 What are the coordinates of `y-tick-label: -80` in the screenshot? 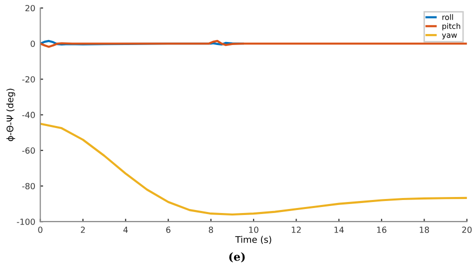 It's located at (28, 186).